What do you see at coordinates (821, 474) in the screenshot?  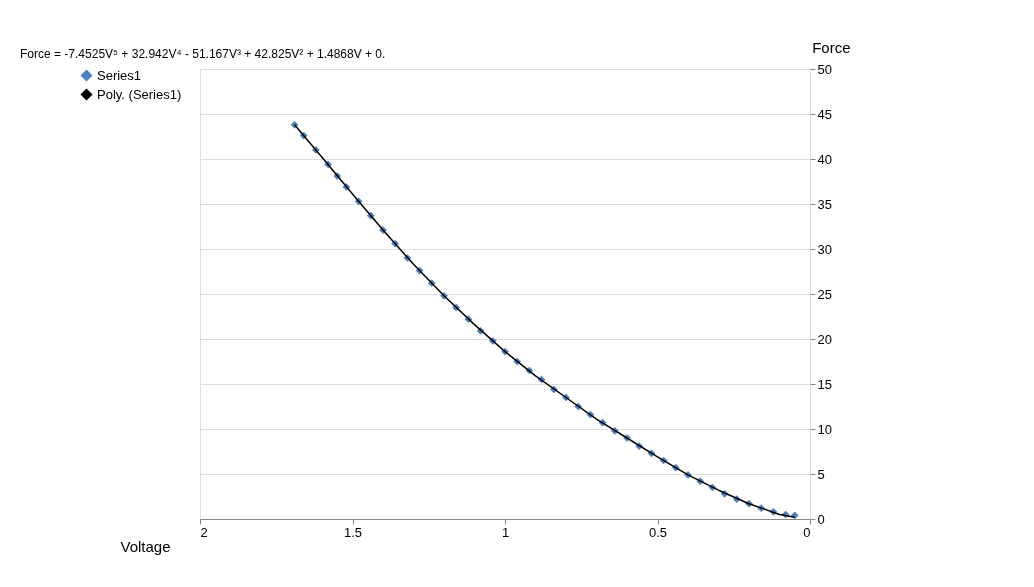 I see `y-tick-label: 5` at bounding box center [821, 474].